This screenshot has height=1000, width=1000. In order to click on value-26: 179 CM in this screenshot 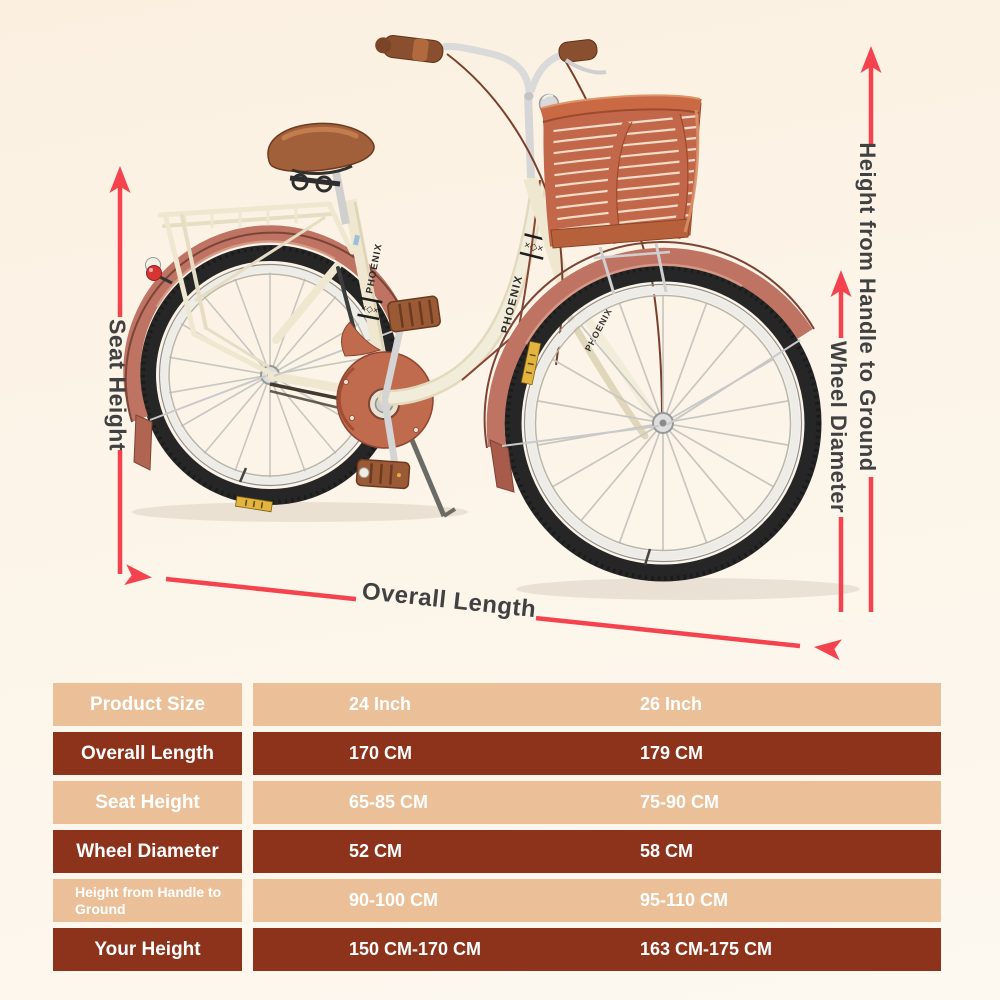, I will do `click(672, 753)`.